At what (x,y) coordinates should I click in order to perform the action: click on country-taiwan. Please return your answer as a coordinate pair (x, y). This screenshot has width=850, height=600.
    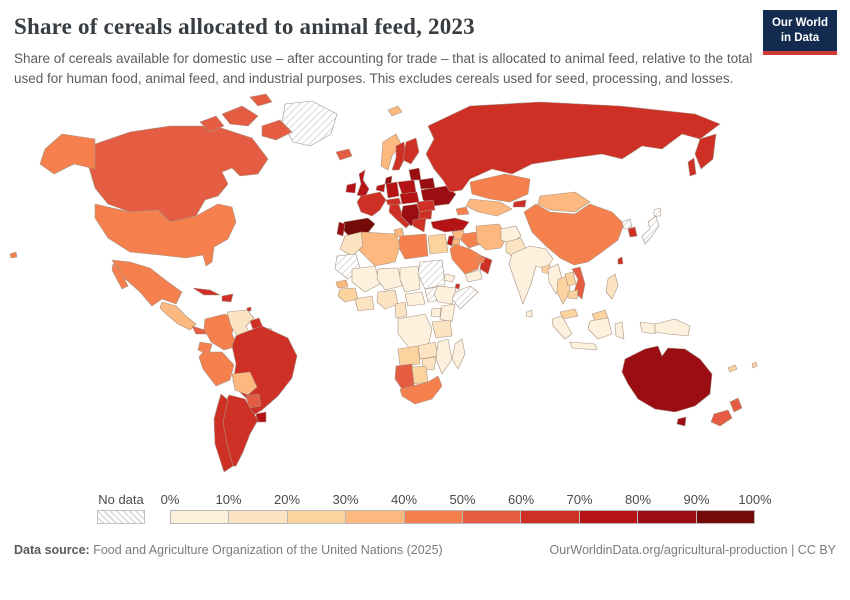
    Looking at the image, I should click on (620, 260).